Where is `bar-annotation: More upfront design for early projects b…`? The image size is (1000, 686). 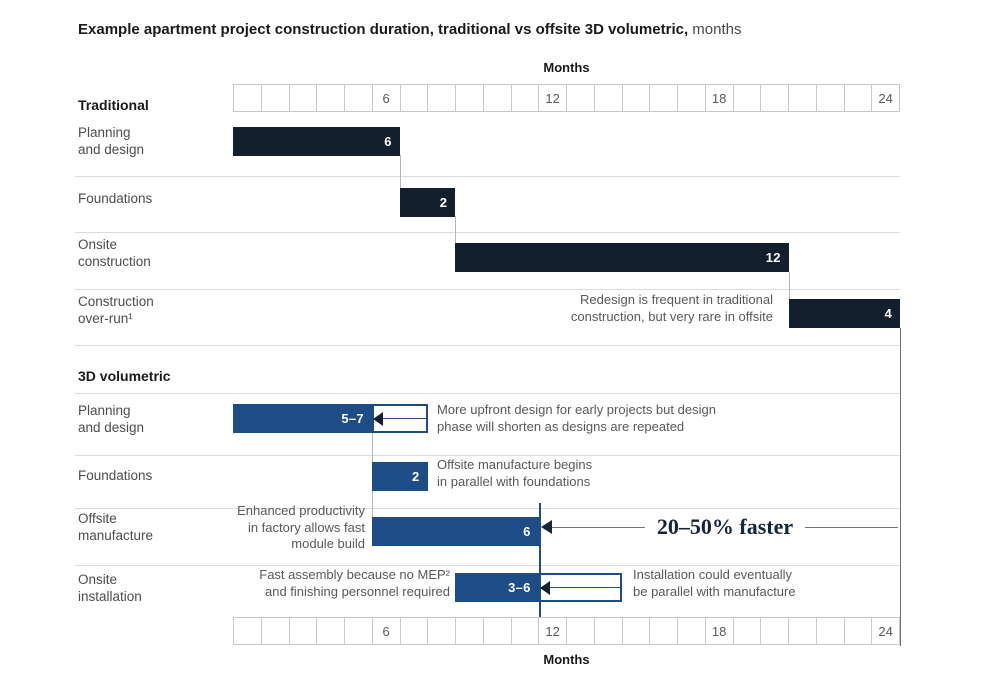 bar-annotation: More upfront design for early projects b… is located at coordinates (576, 418).